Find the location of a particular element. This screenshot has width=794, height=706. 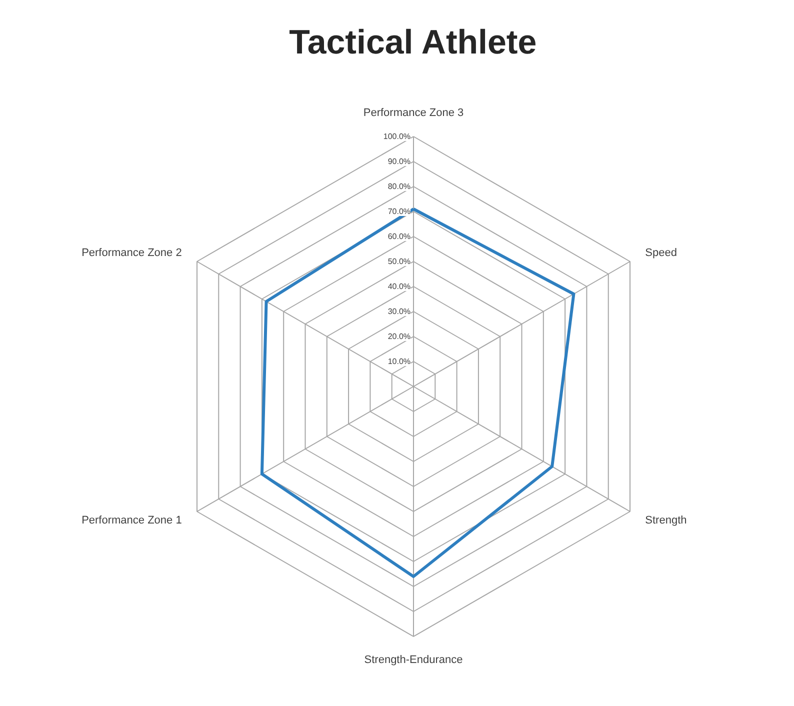

y-tick-label: 10.0% is located at coordinates (399, 361).